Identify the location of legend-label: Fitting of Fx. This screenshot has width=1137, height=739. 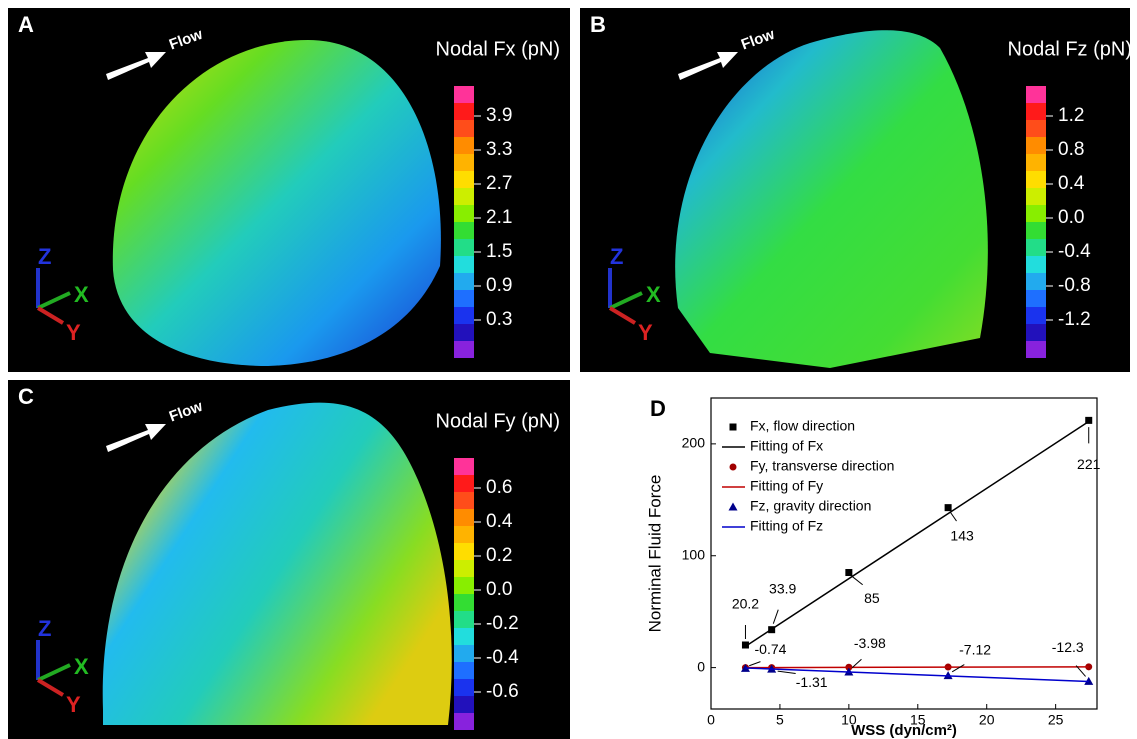
(786, 446).